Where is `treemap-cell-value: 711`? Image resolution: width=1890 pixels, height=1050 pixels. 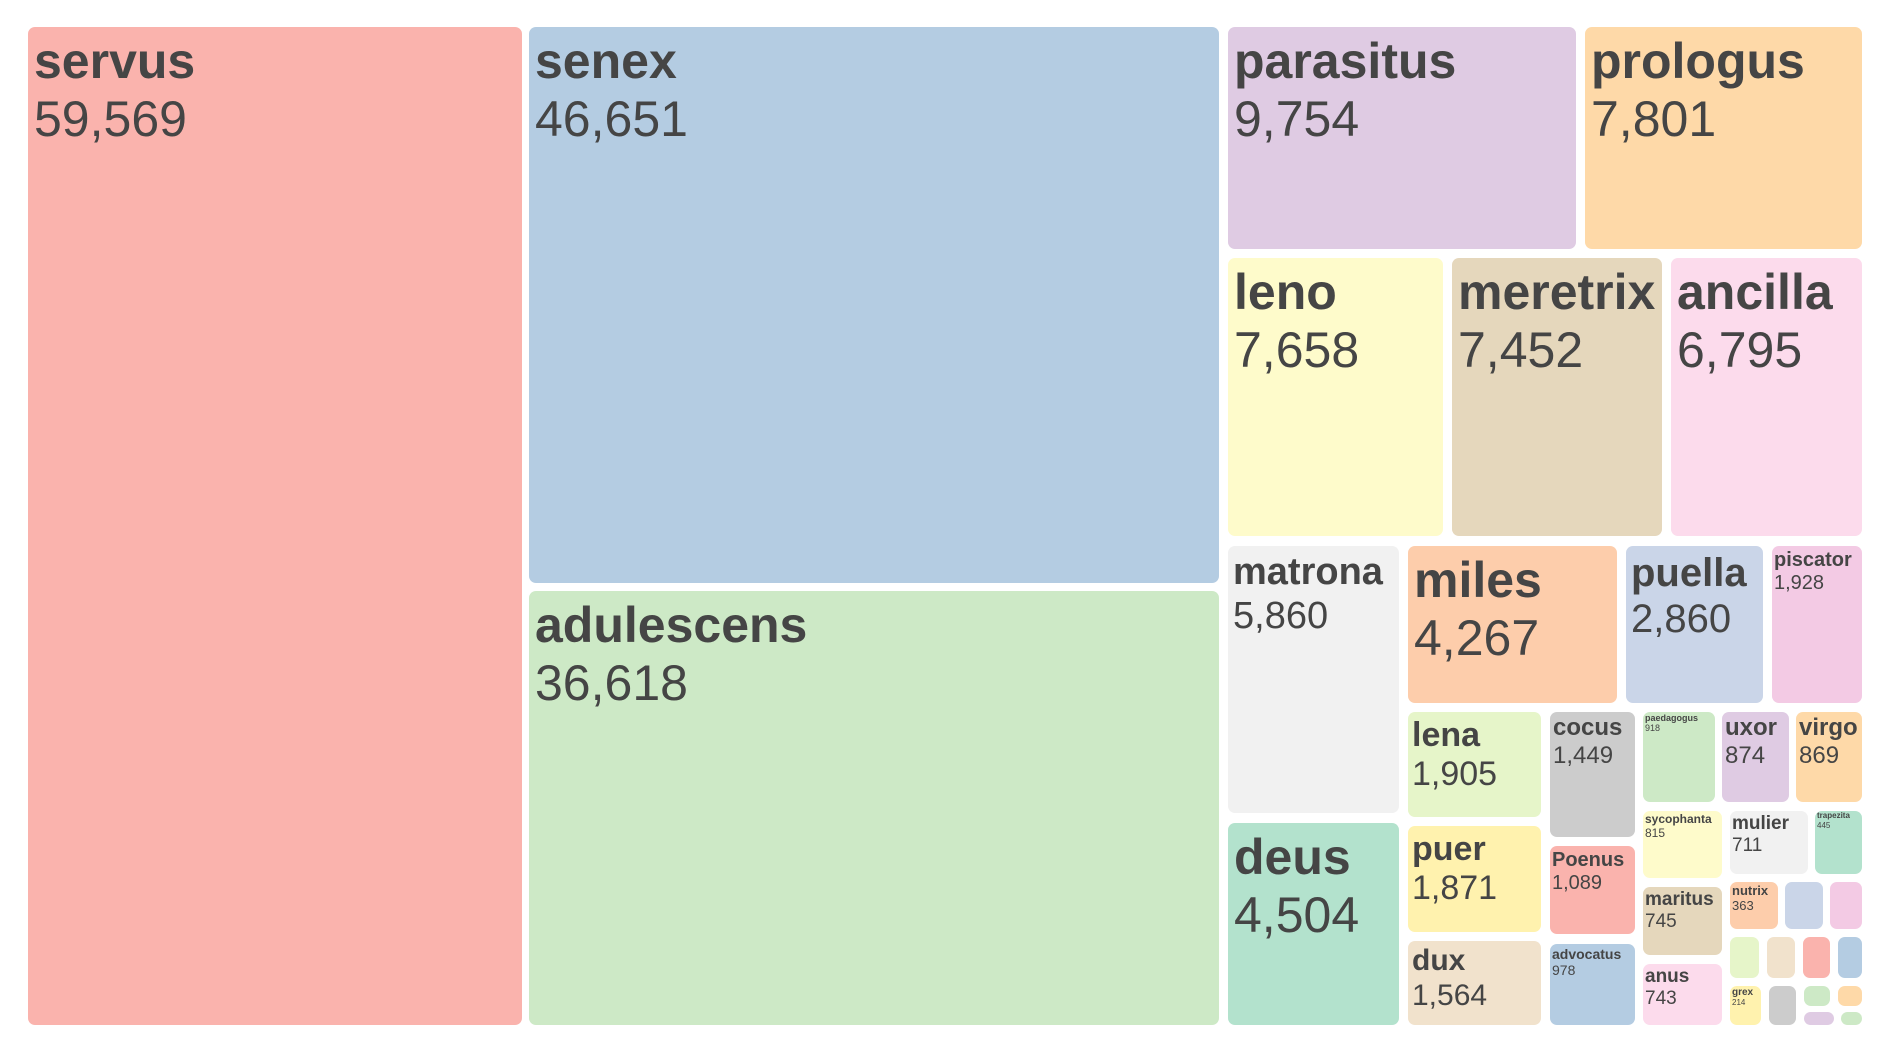 treemap-cell-value: 711 is located at coordinates (1747, 845).